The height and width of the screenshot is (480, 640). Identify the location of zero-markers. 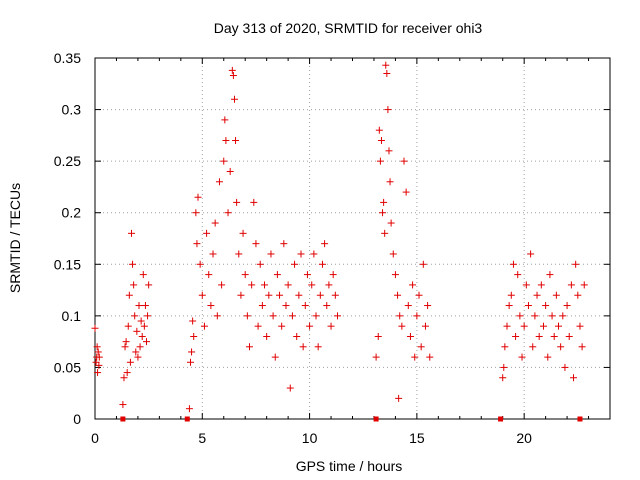
(351, 419).